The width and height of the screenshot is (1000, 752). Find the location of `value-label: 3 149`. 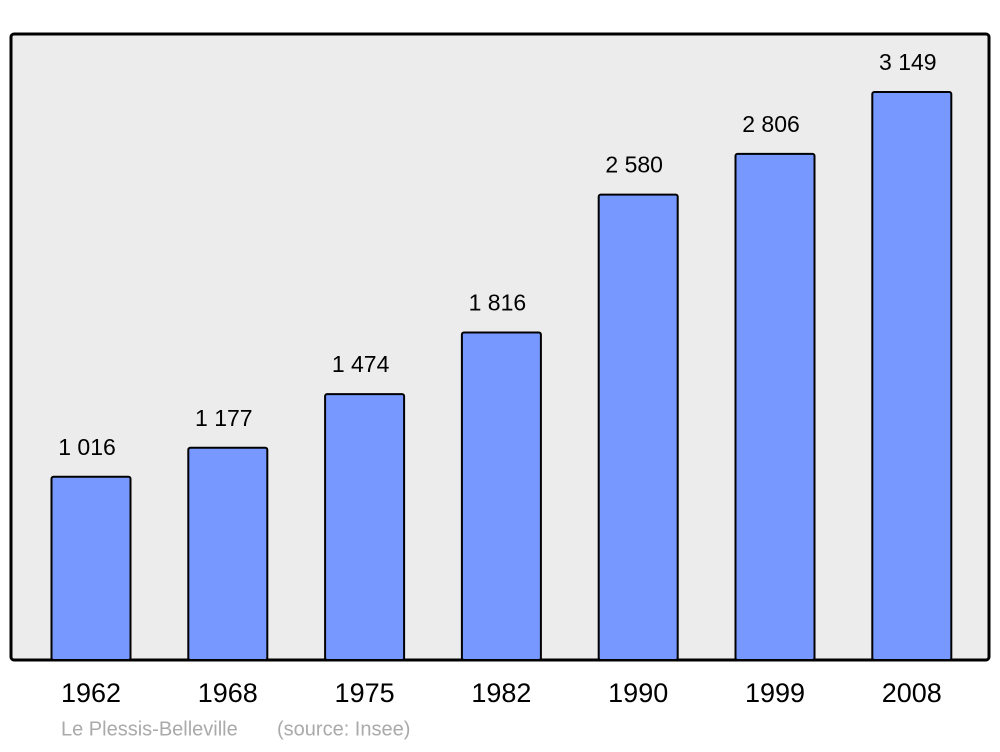

value-label: 3 149 is located at coordinates (908, 62).